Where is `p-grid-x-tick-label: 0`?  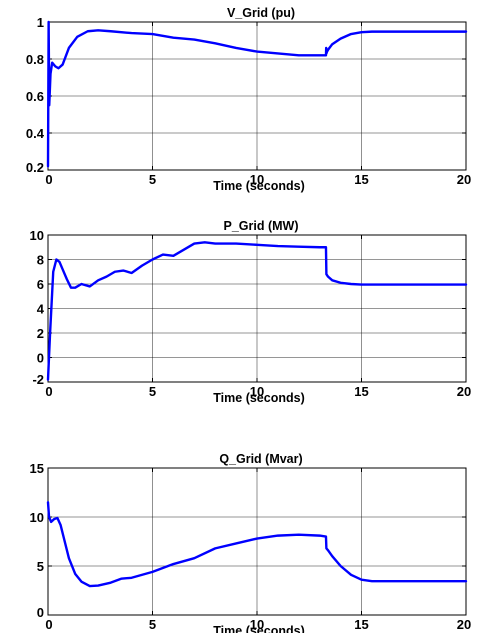 p-grid-x-tick-label: 0 is located at coordinates (48, 391).